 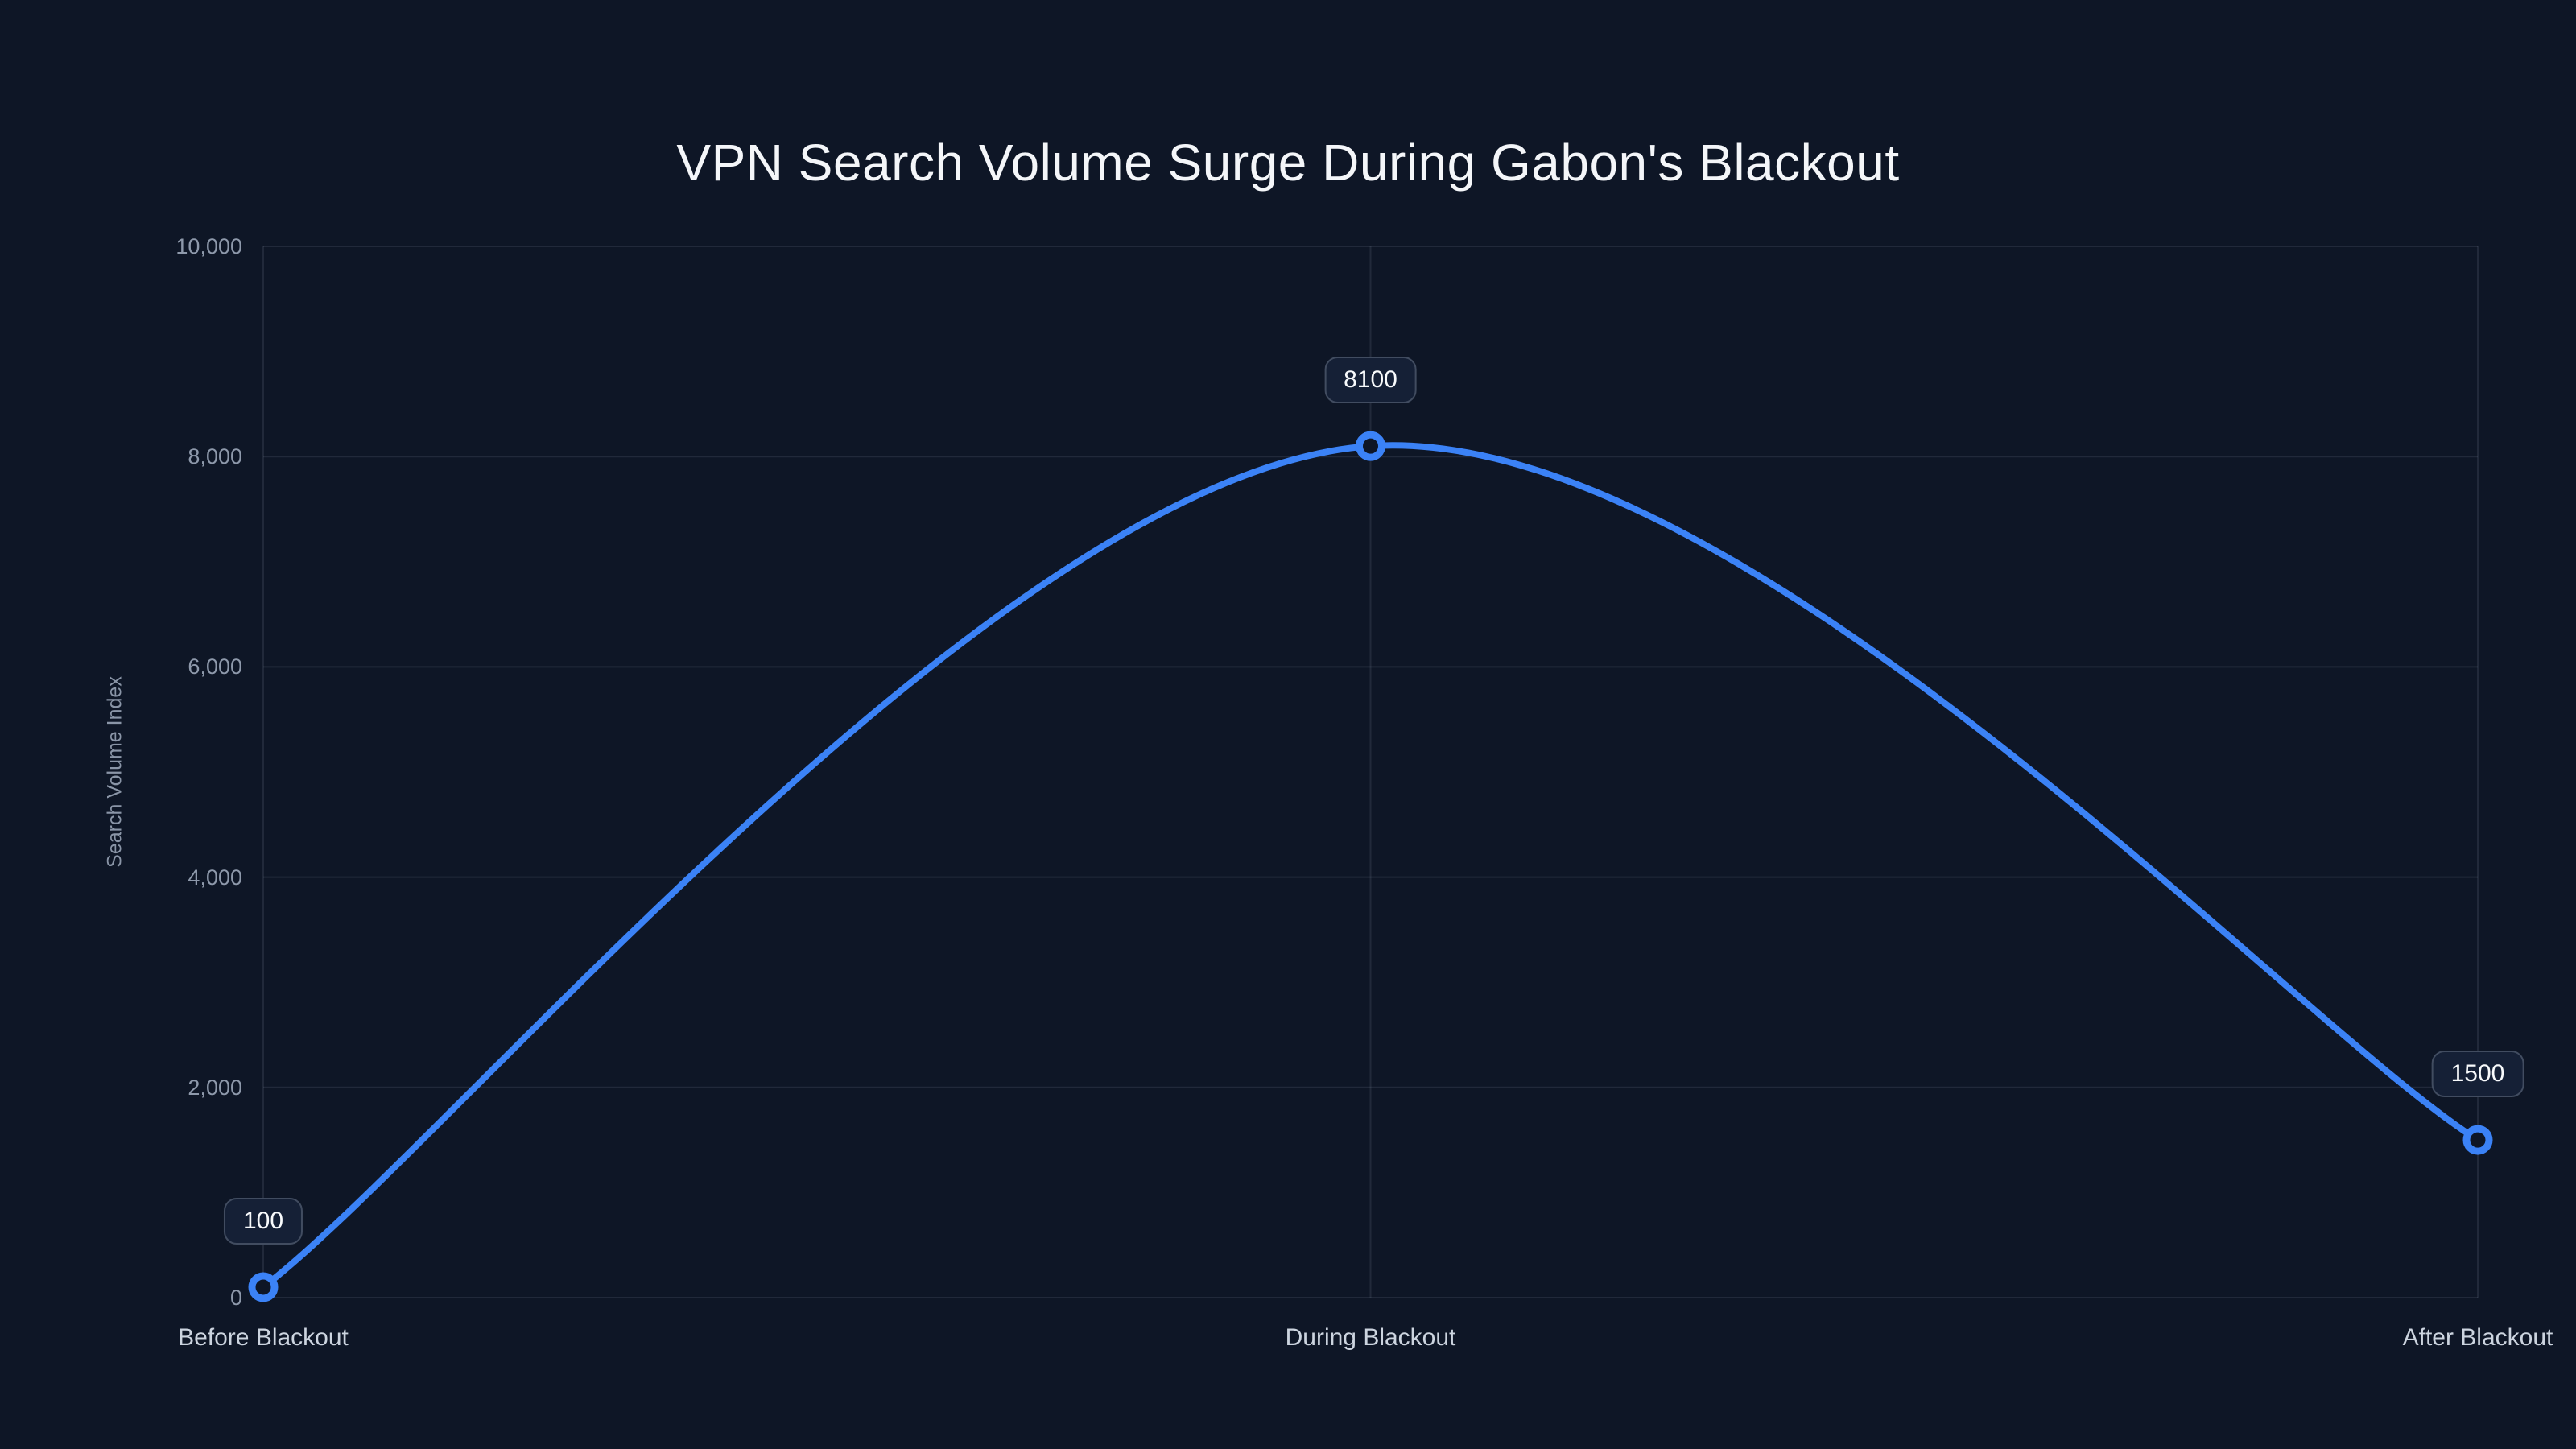 I want to click on x-category-label: Before Blackout, so click(x=263, y=1337).